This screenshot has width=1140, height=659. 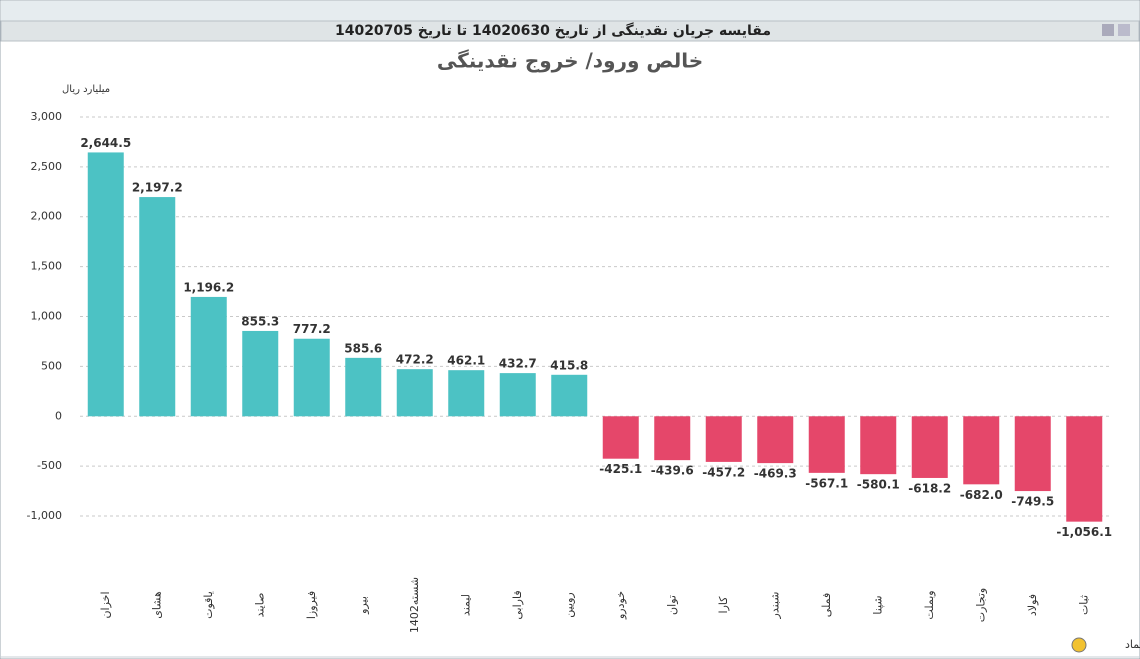 What do you see at coordinates (208, 605) in the screenshot?
I see `x-tick-label: یاقوت` at bounding box center [208, 605].